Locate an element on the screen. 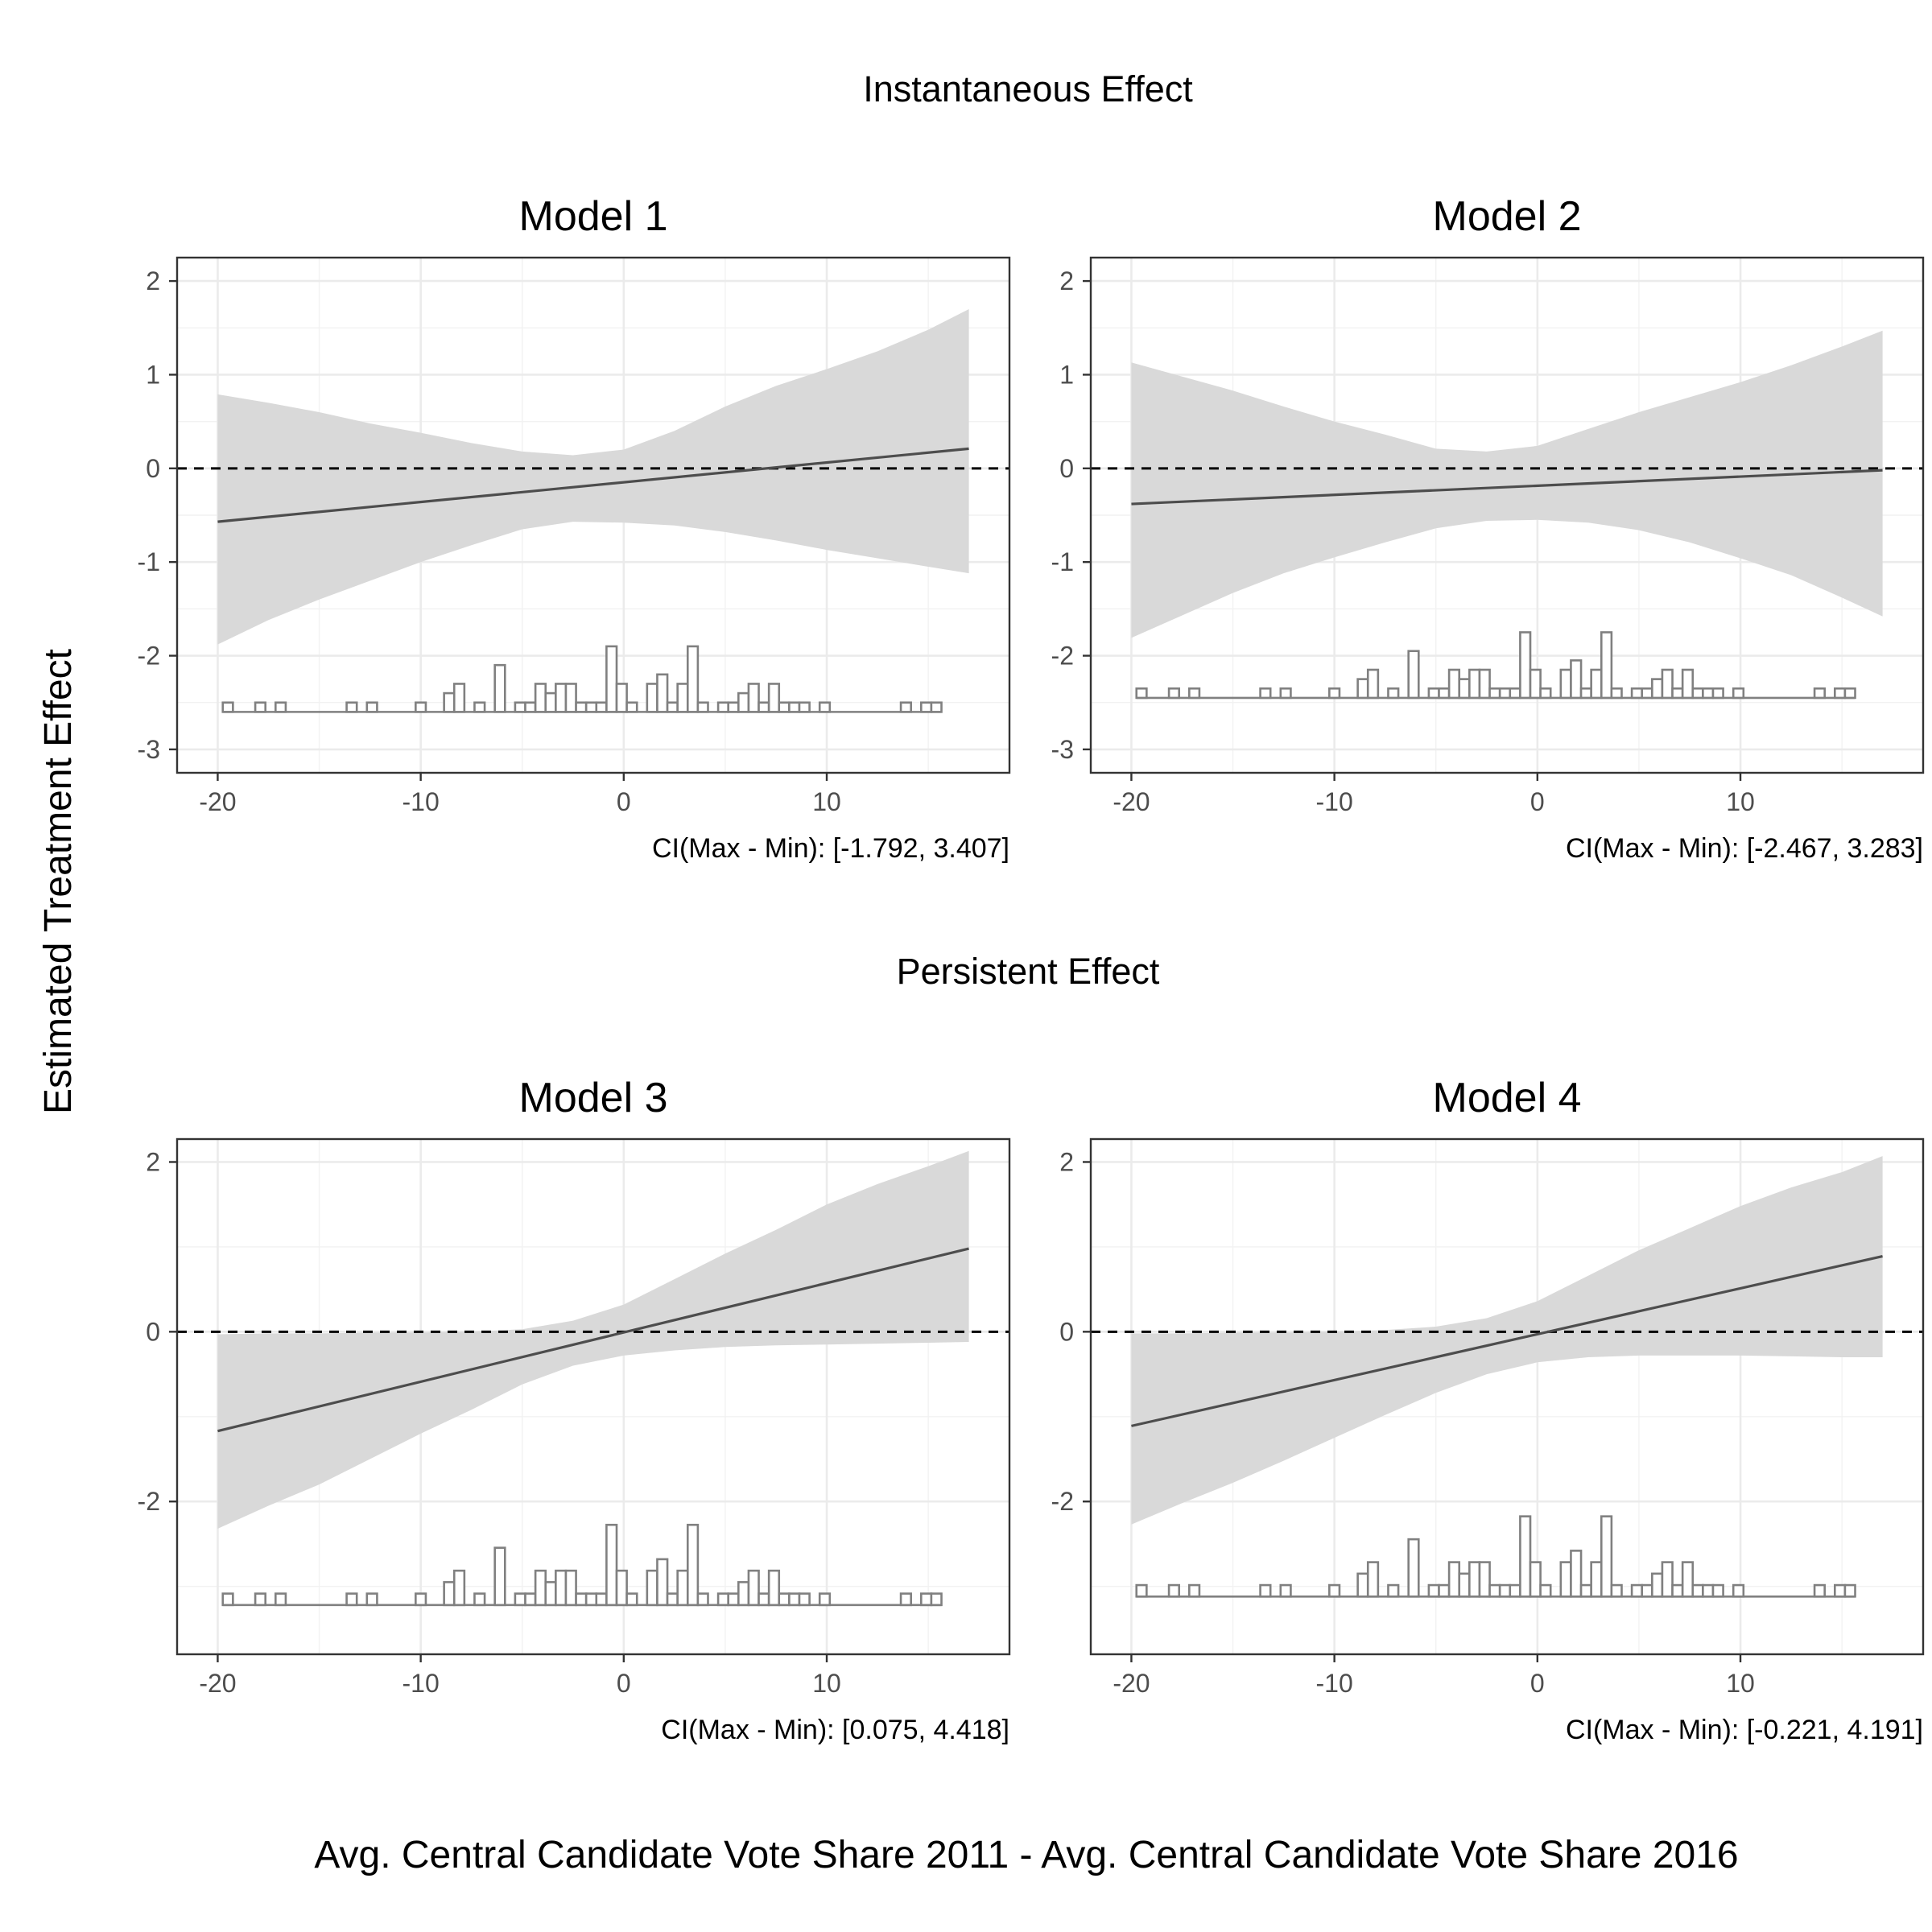 This screenshot has width=1932, height=1932. x-tick-label: -10 is located at coordinates (1334, 801).